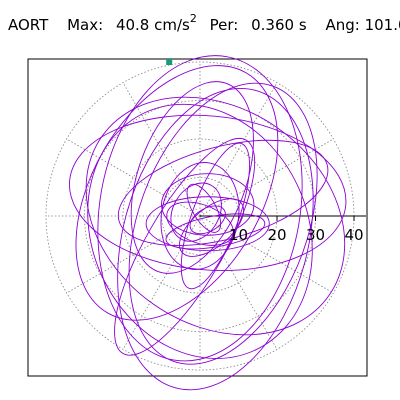 The image size is (400, 400). What do you see at coordinates (315, 235) in the screenshot?
I see `tick-label-30: 30` at bounding box center [315, 235].